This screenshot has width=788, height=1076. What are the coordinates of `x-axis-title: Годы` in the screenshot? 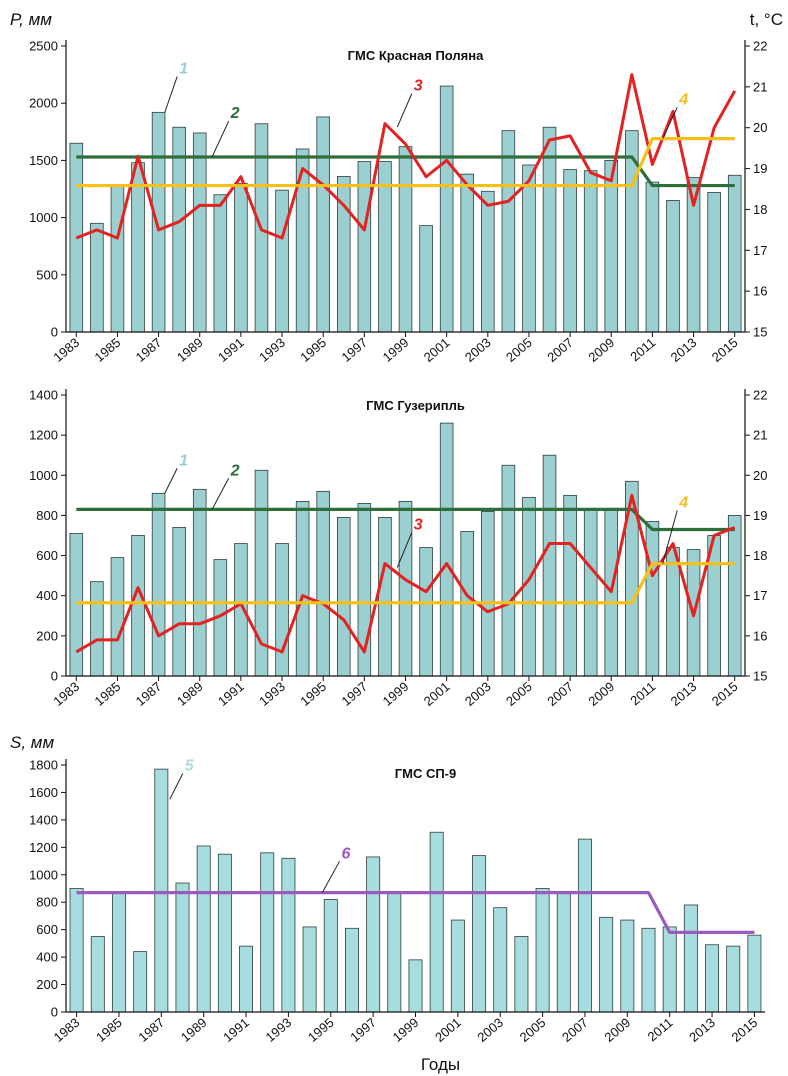 It's located at (440, 1064).